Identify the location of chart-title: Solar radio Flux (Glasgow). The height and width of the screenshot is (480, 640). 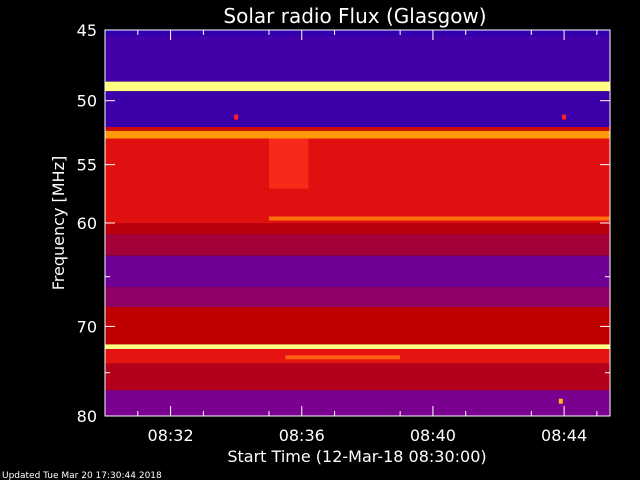
(354, 16).